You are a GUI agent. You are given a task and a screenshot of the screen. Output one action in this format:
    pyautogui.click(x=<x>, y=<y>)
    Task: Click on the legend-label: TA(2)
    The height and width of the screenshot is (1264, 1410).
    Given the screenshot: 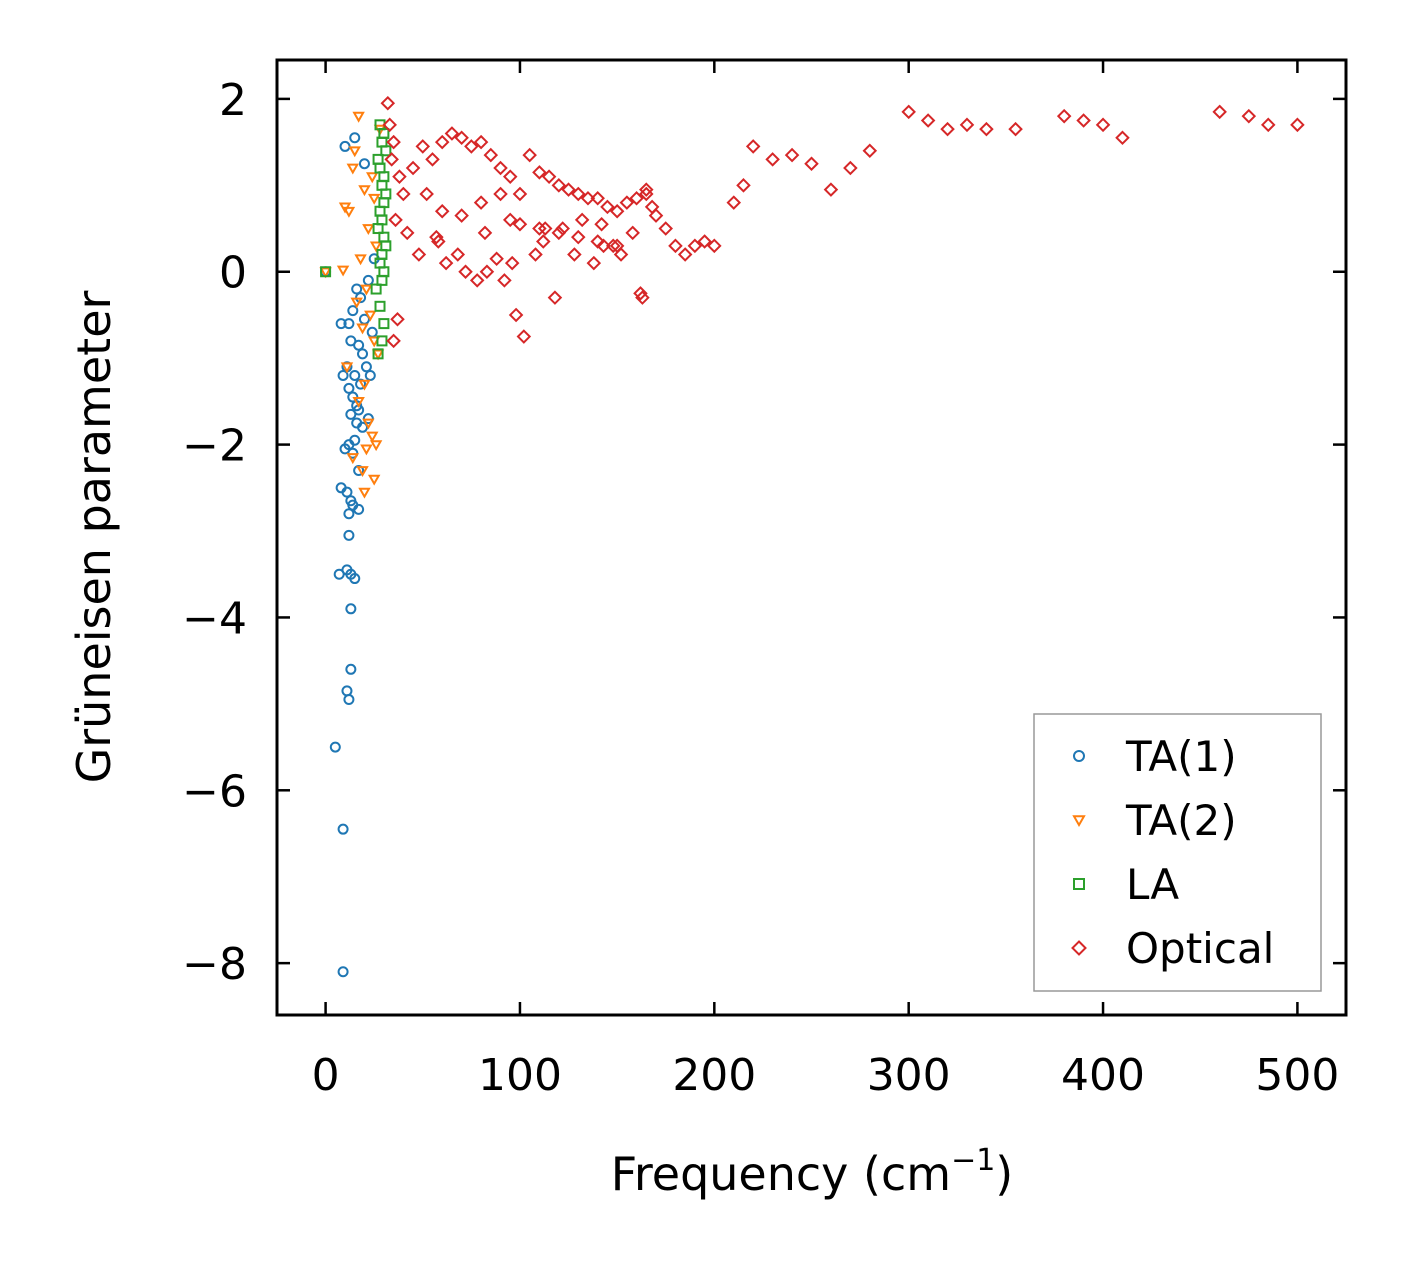 What is the action you would take?
    pyautogui.click(x=1181, y=820)
    